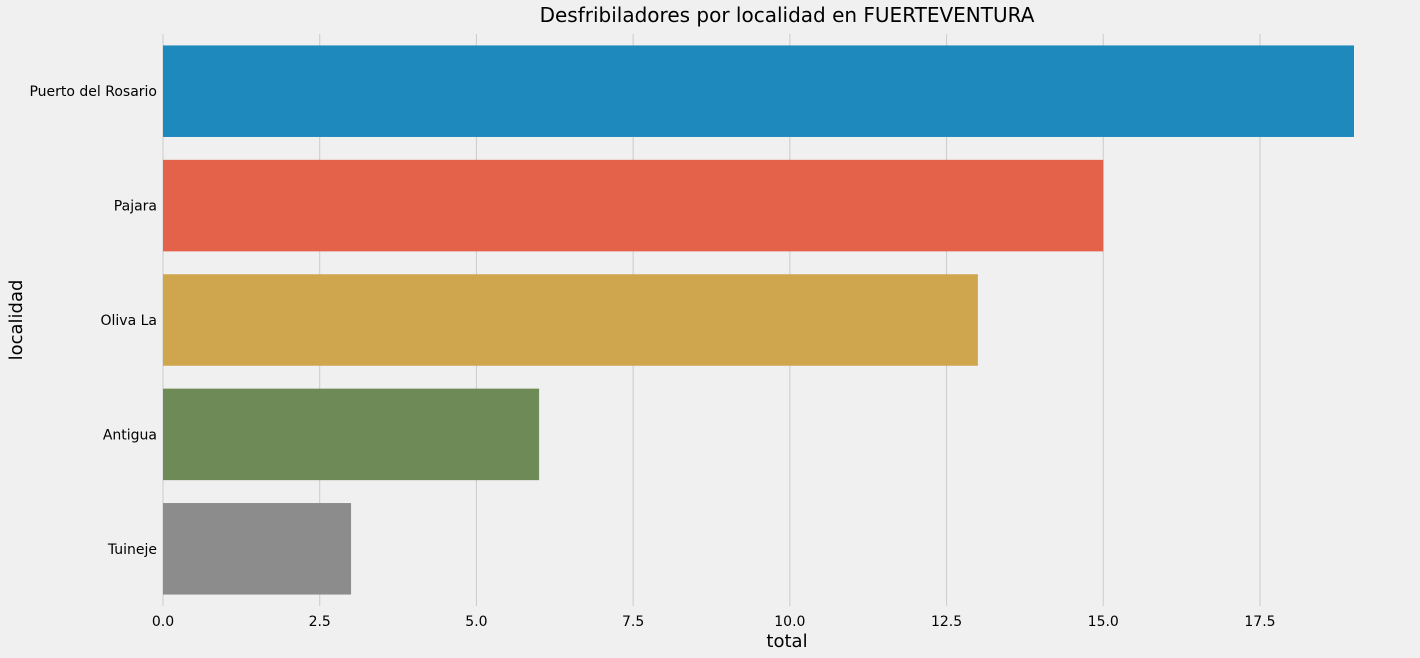 The image size is (1420, 658). I want to click on y-tick-label: Puerto del Rosario, so click(93, 92).